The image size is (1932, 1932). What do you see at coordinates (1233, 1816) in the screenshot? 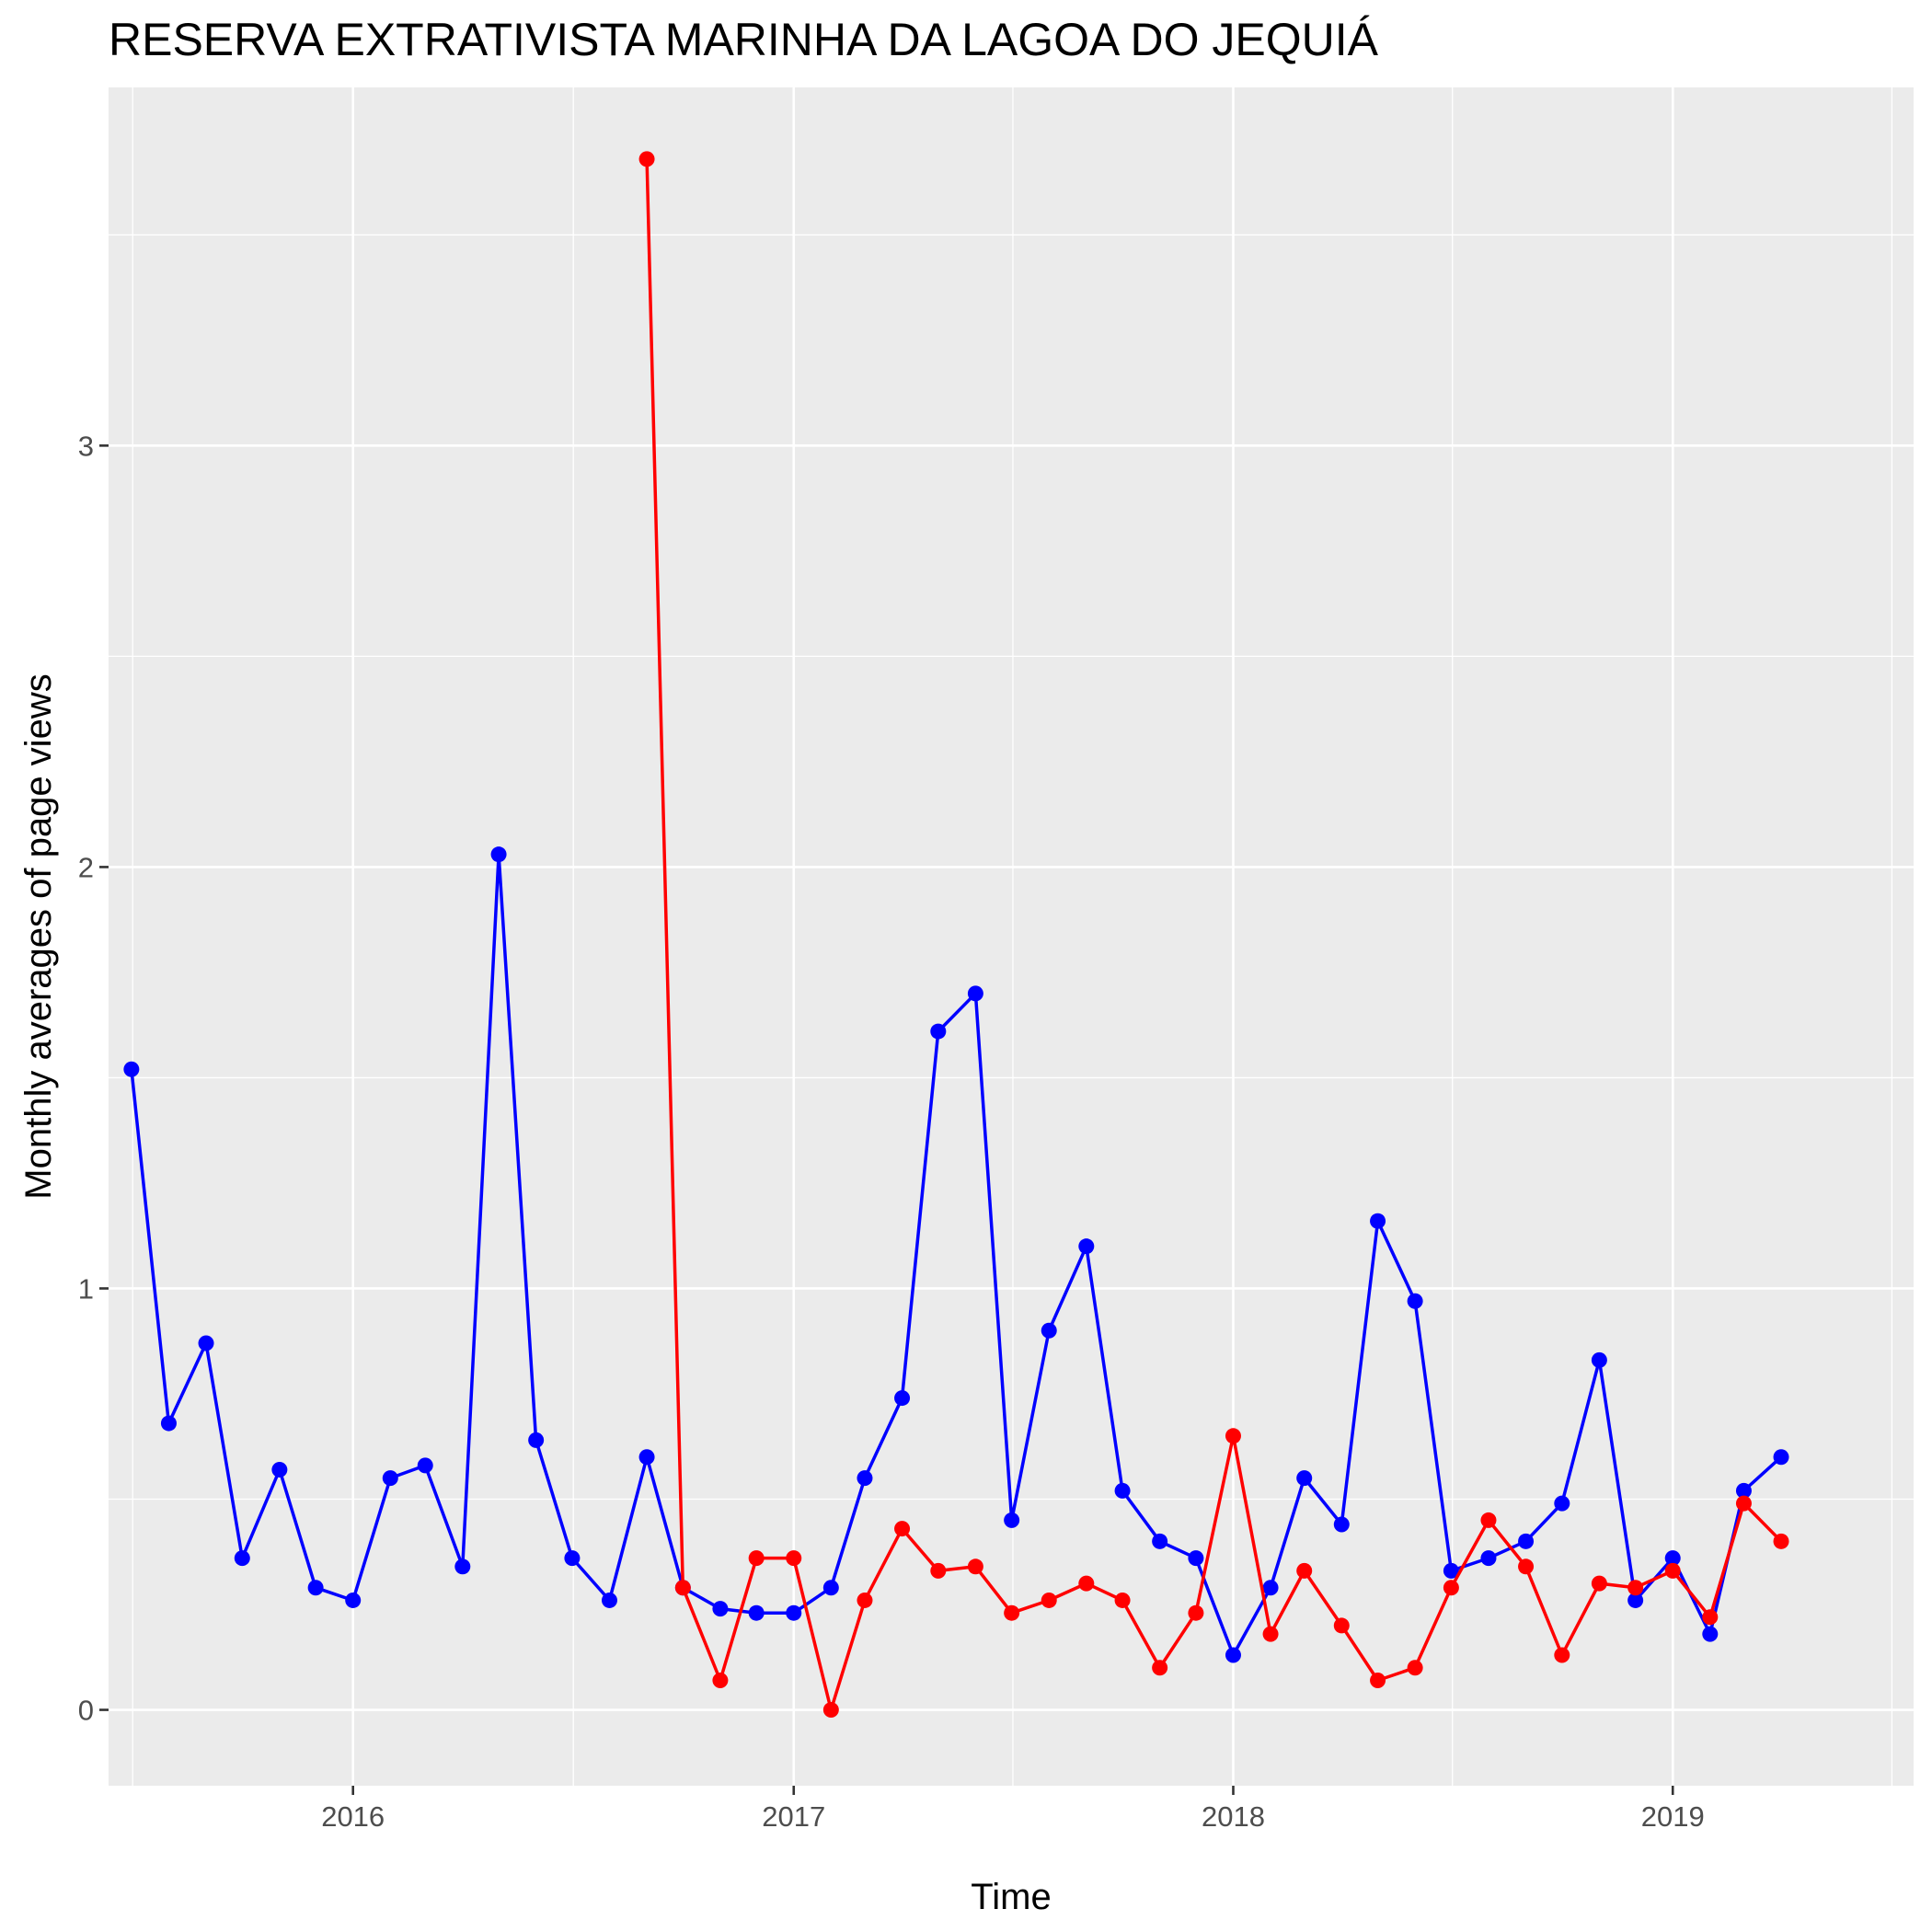
I see `x-tick-label: 2018` at bounding box center [1233, 1816].